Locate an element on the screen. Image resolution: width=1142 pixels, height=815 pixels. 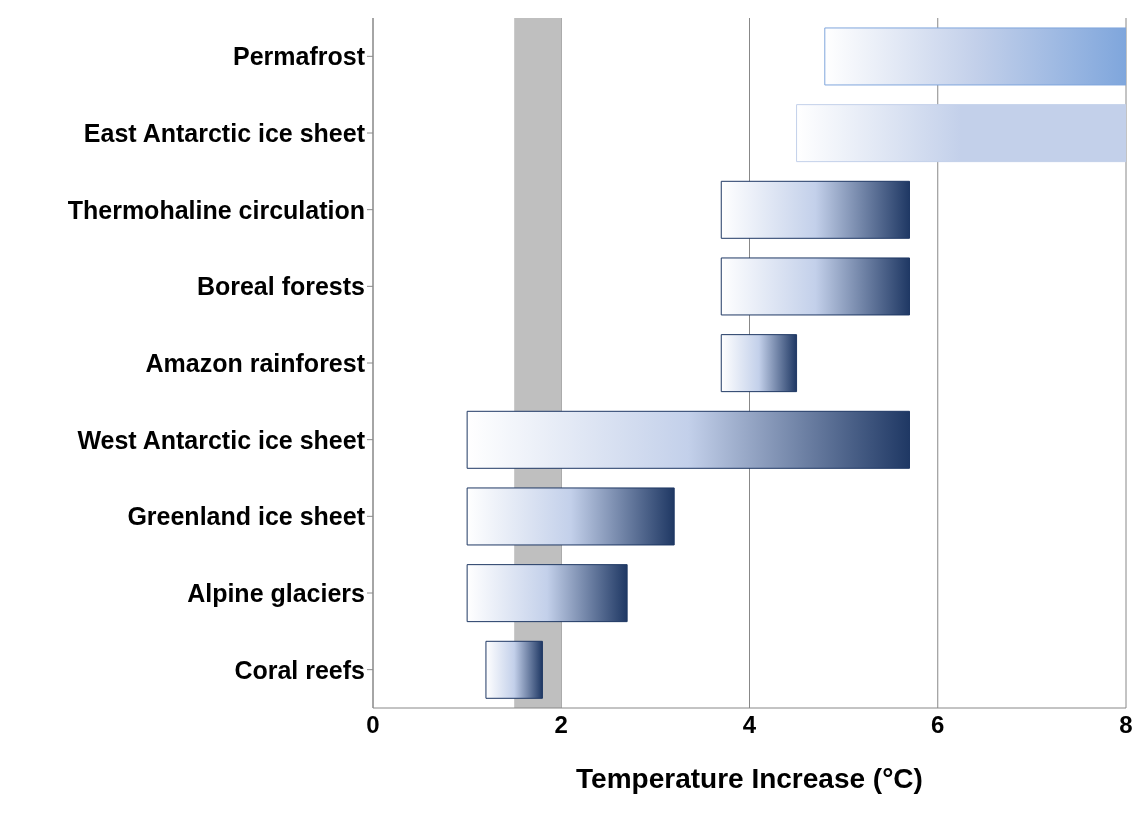
y-tick-label: Permafrost is located at coordinates (299, 56).